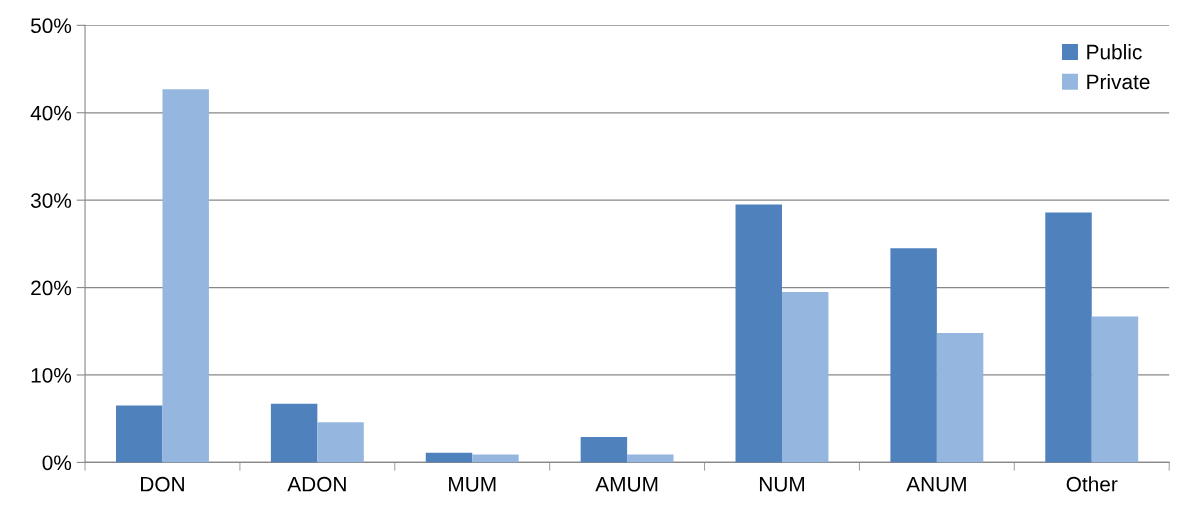 The width and height of the screenshot is (1181, 507). Describe the element at coordinates (51, 288) in the screenshot. I see `y-tick-label: 20%` at that location.